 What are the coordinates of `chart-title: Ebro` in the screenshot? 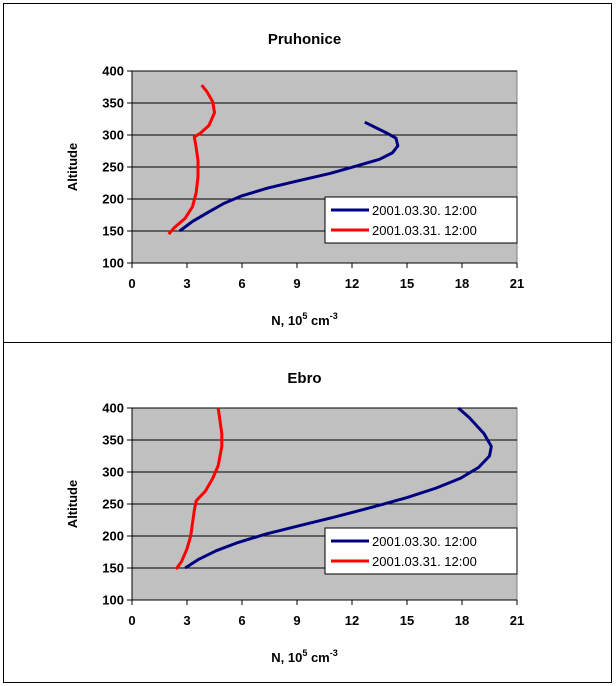 It's located at (304, 378).